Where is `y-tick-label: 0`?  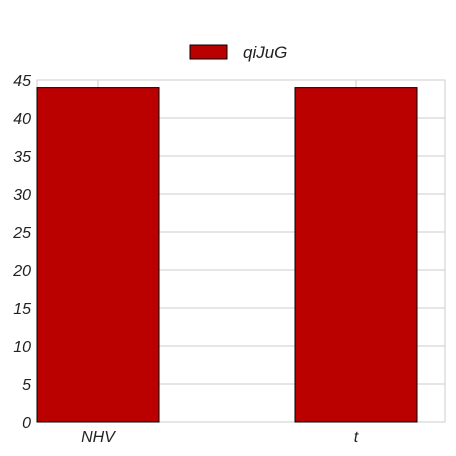 y-tick-label: 0 is located at coordinates (26, 423).